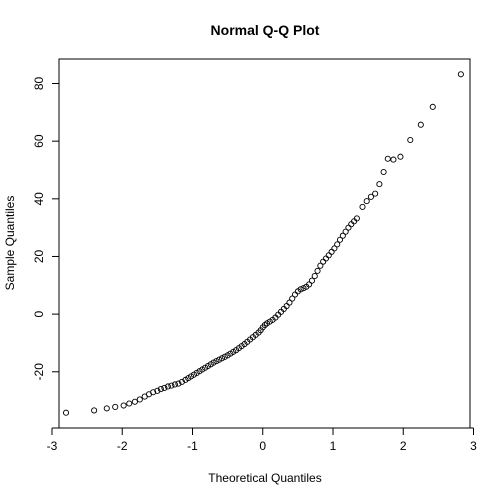 This screenshot has width=500, height=500. What do you see at coordinates (39, 256) in the screenshot?
I see `y-tick-label: 20` at bounding box center [39, 256].